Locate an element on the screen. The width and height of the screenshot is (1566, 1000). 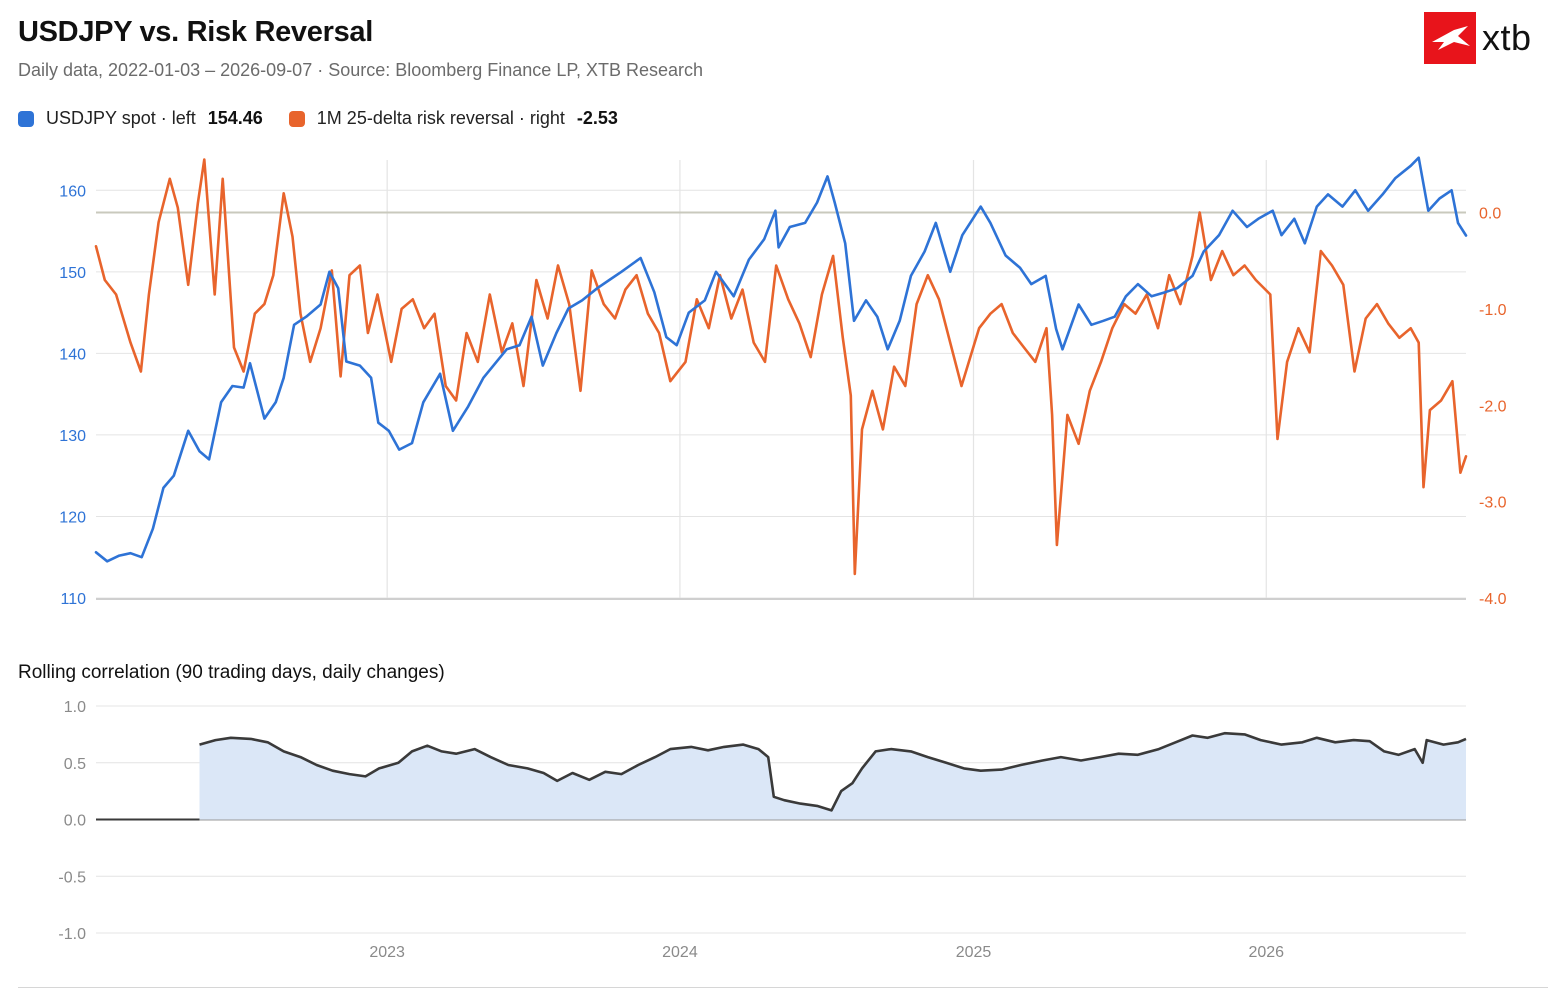
right-axis-tick: 0.0 is located at coordinates (1490, 214).